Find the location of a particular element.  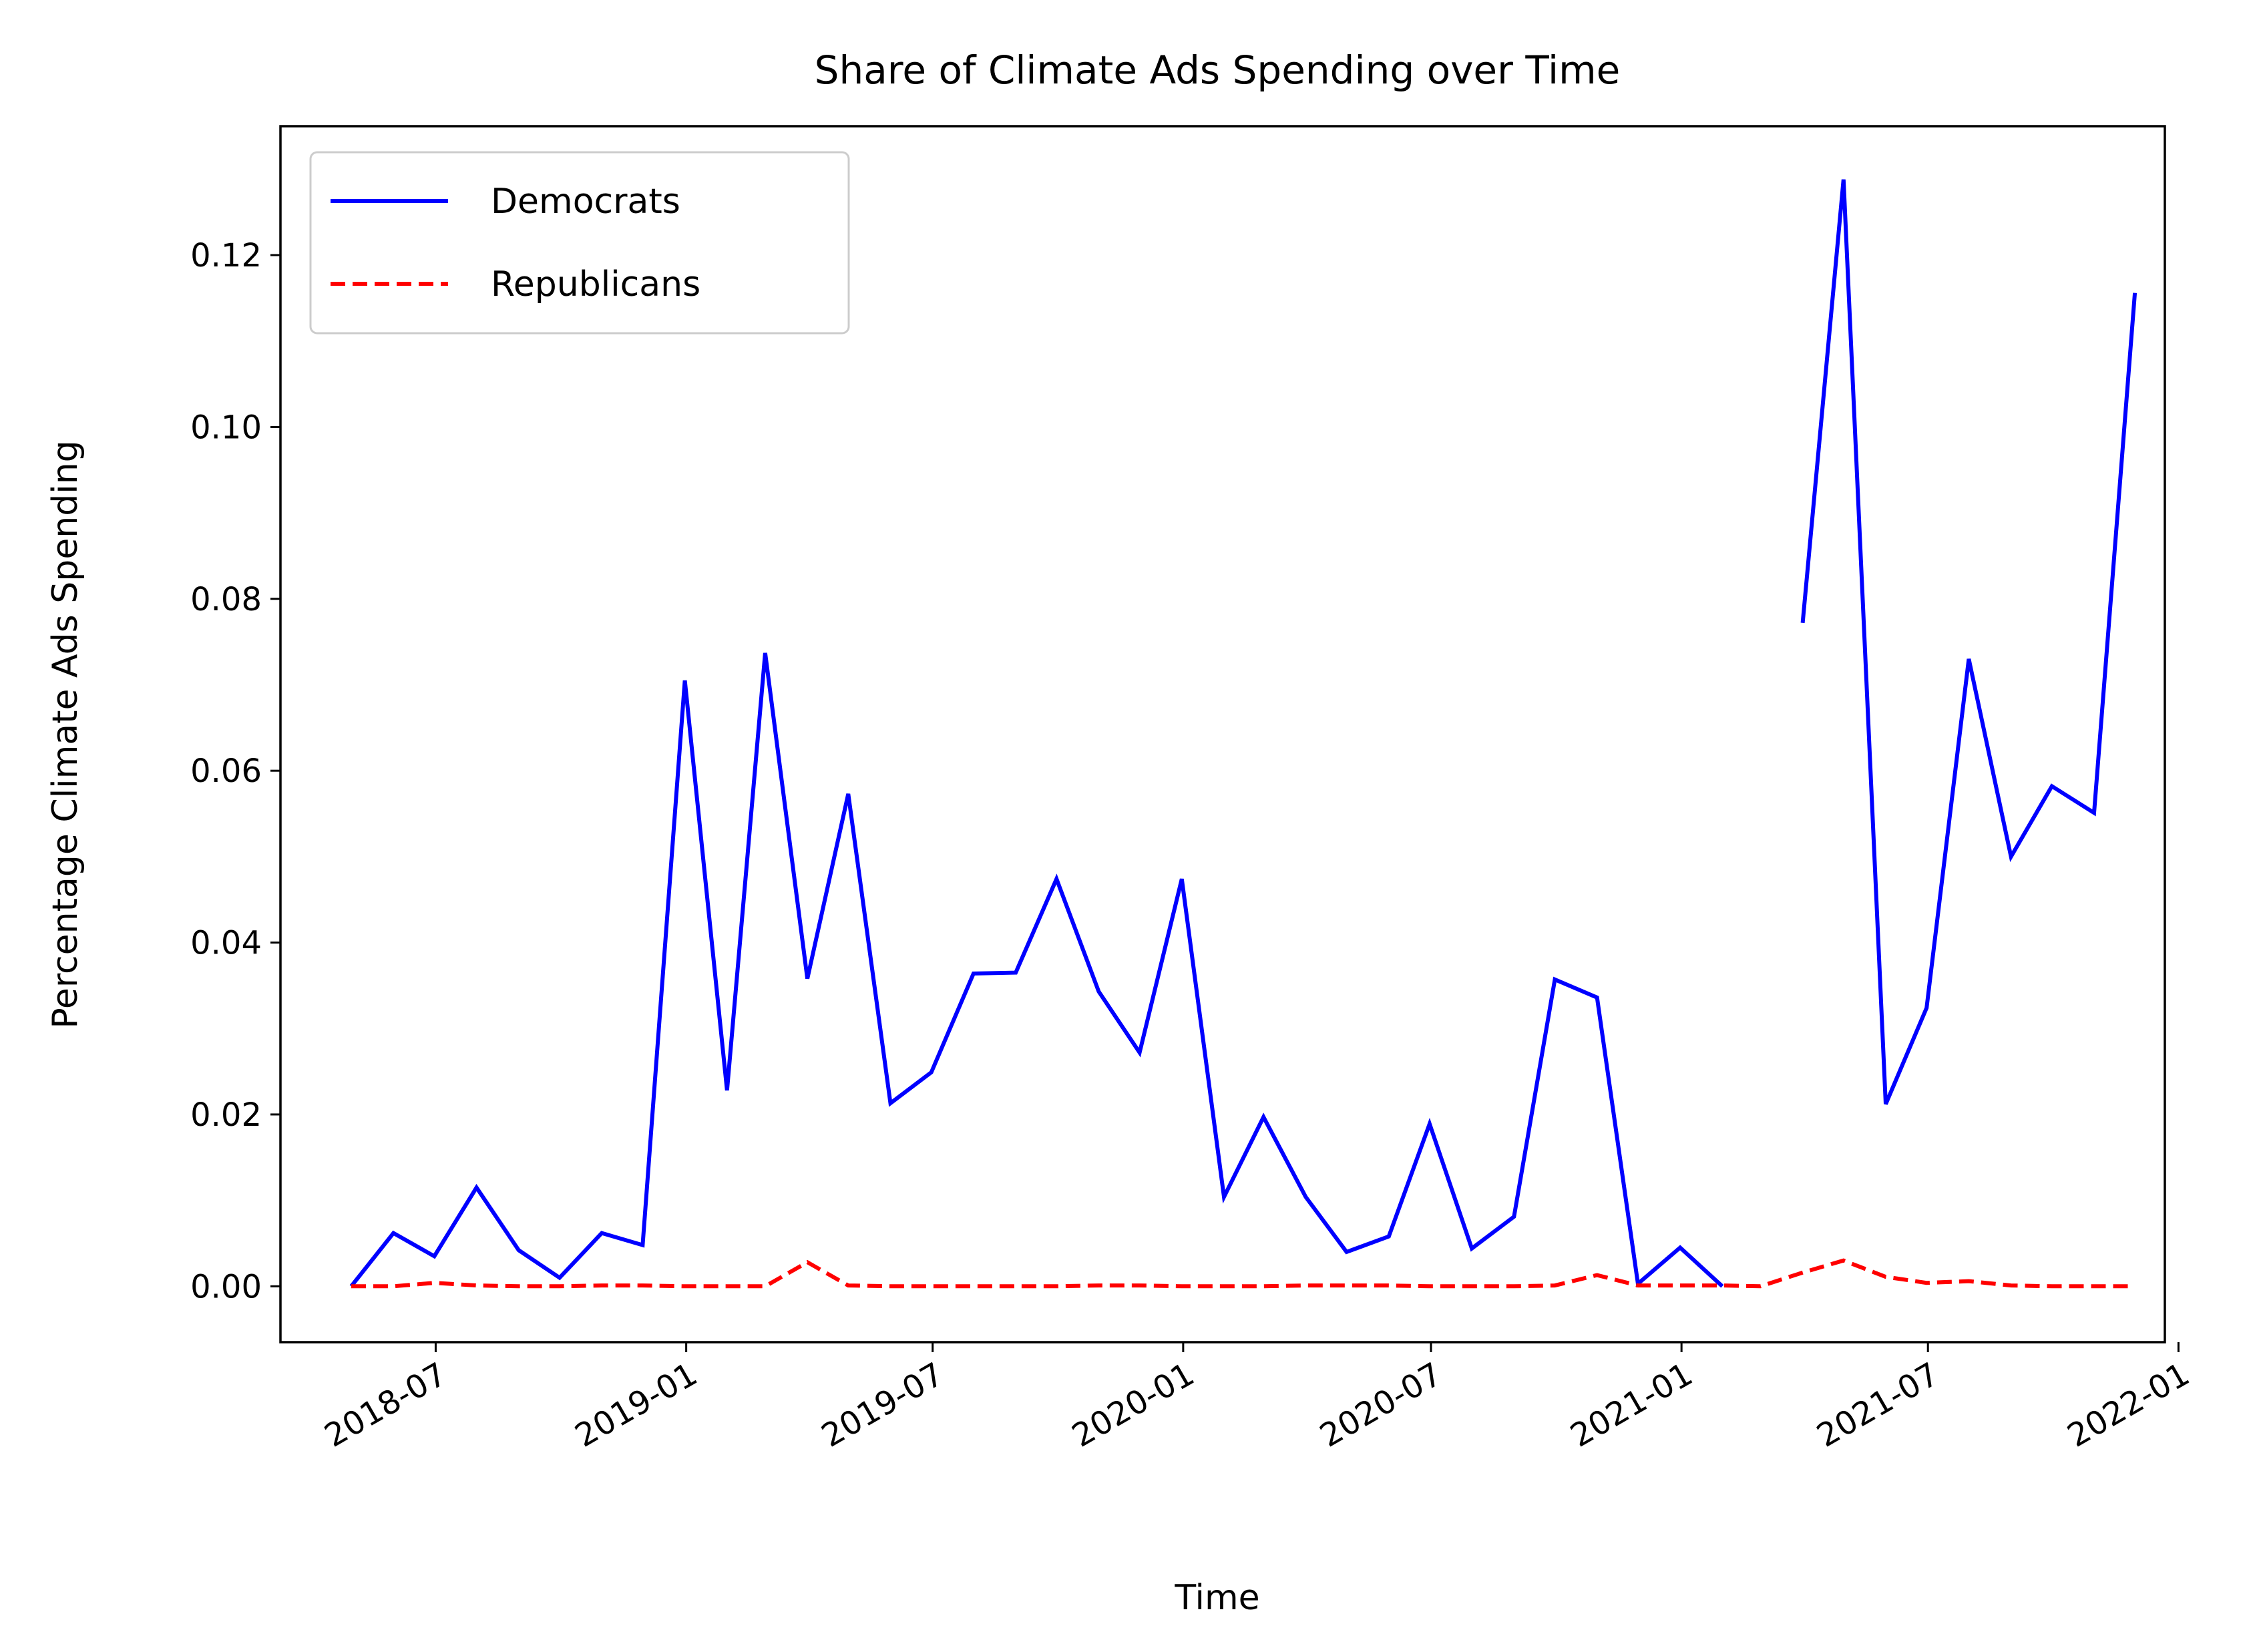

y-tick-label: 0.08 is located at coordinates (226, 599).